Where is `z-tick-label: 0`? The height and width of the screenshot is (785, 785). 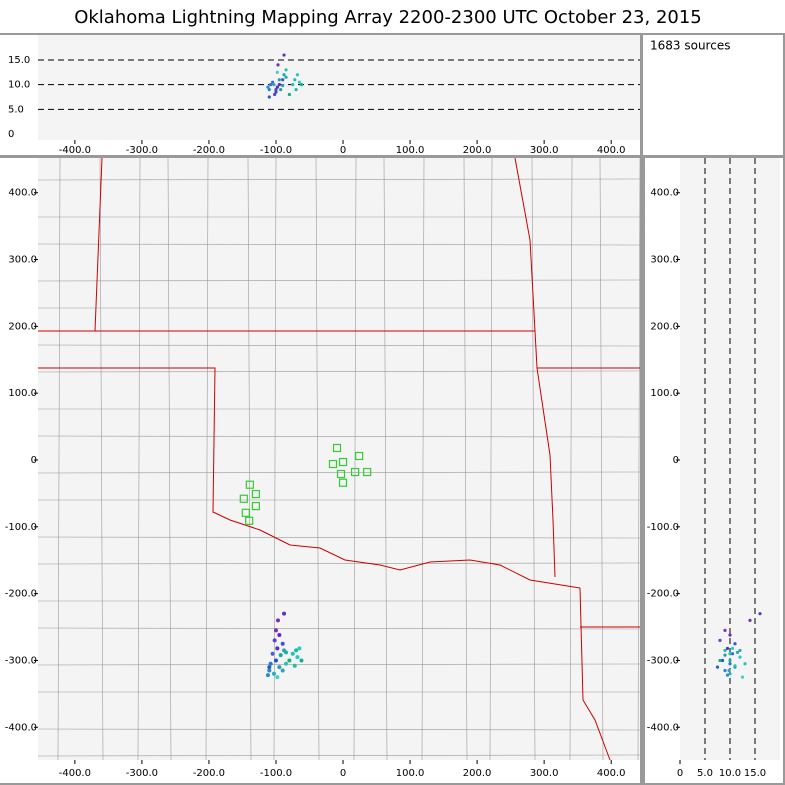 z-tick-label: 0 is located at coordinates (11, 134).